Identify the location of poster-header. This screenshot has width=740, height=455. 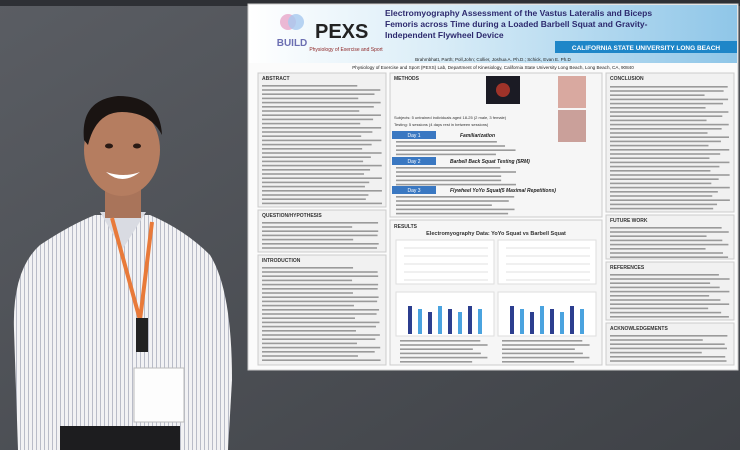
(493, 34).